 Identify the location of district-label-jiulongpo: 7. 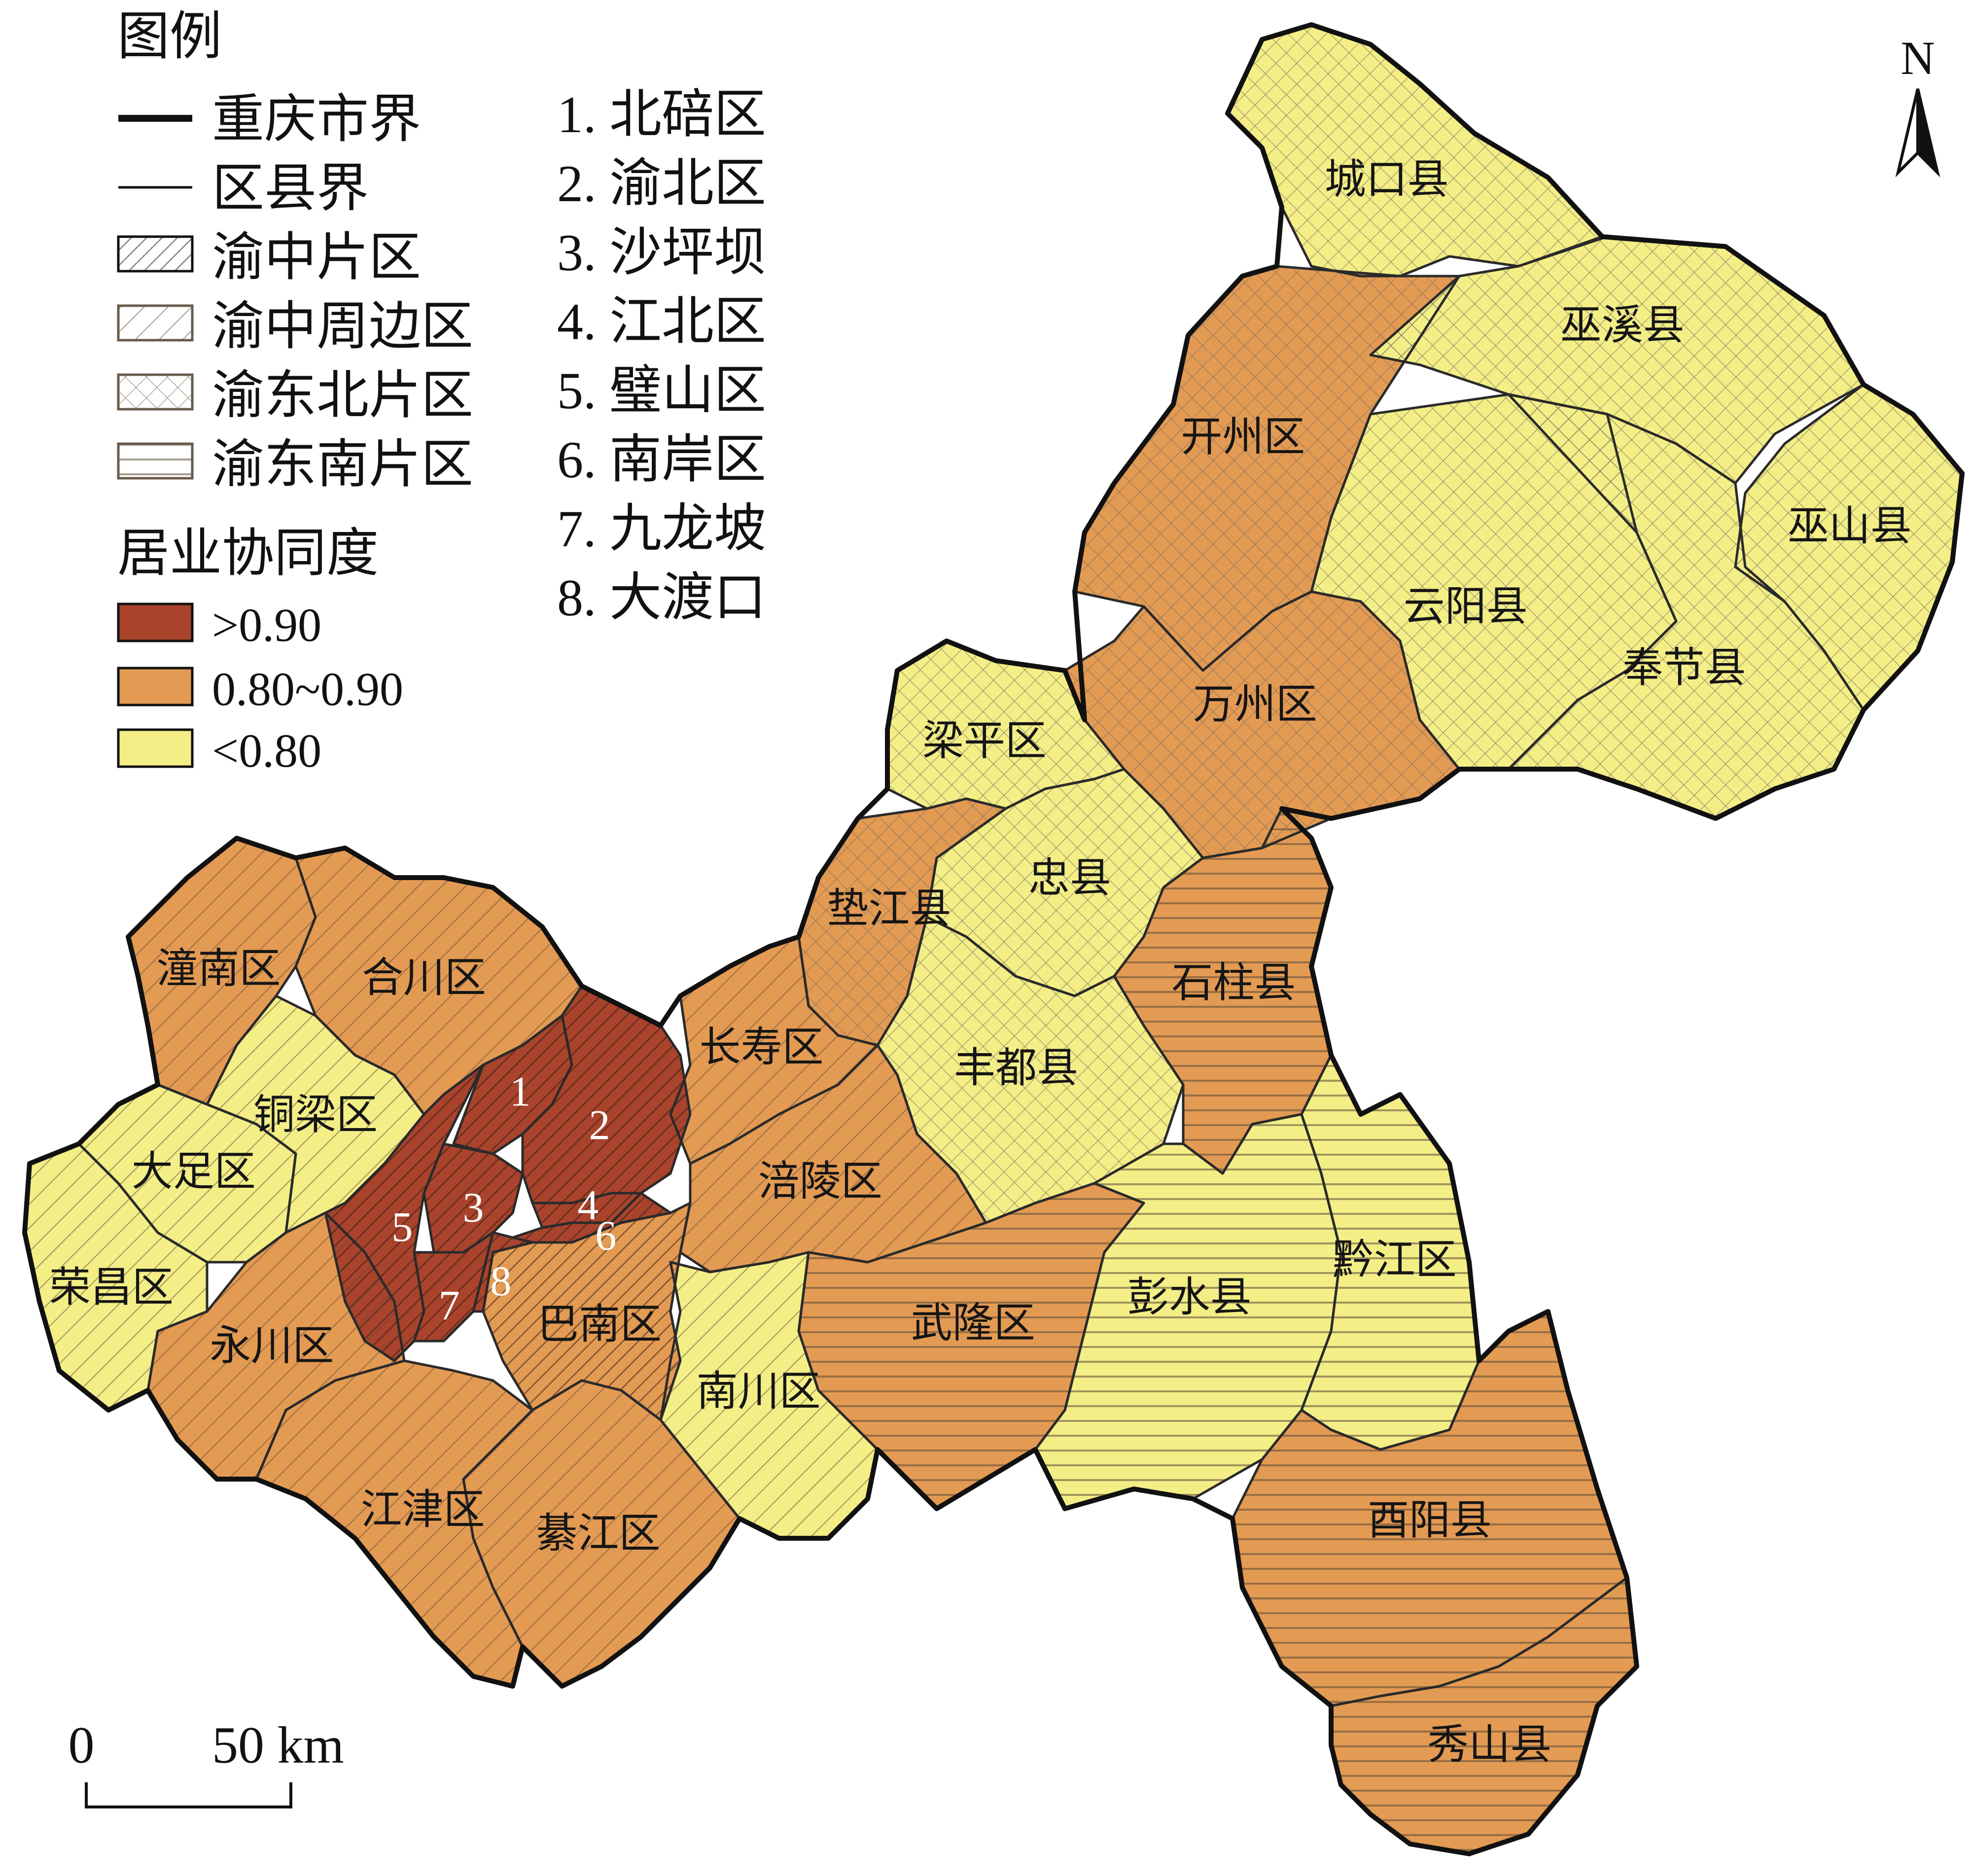
(449, 1306).